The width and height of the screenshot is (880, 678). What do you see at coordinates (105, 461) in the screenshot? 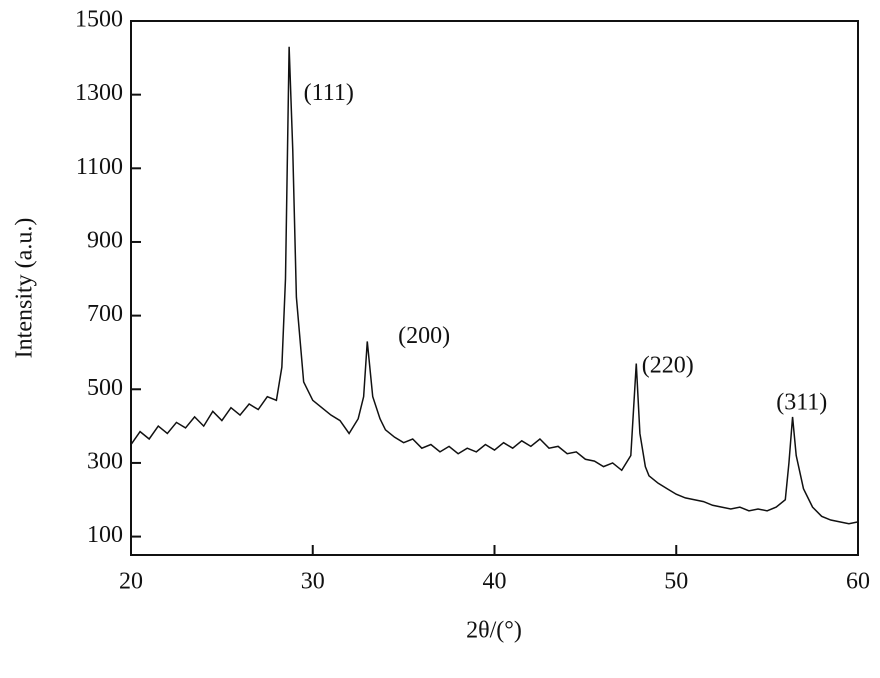
I see `y-tick-label: 300` at bounding box center [105, 461].